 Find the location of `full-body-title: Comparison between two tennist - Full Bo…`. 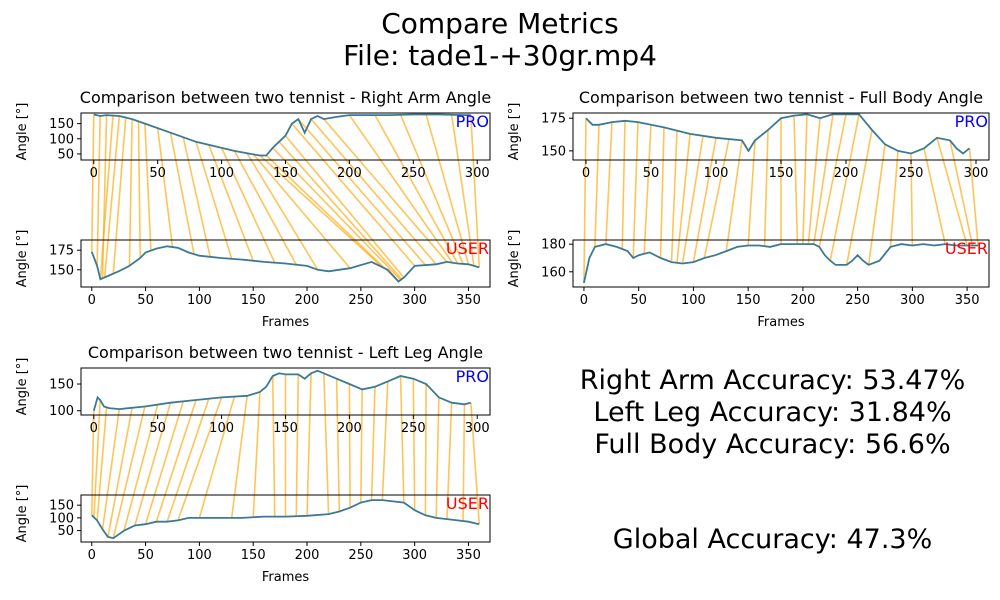

full-body-title: Comparison between two tennist - Full Bo… is located at coordinates (781, 97).